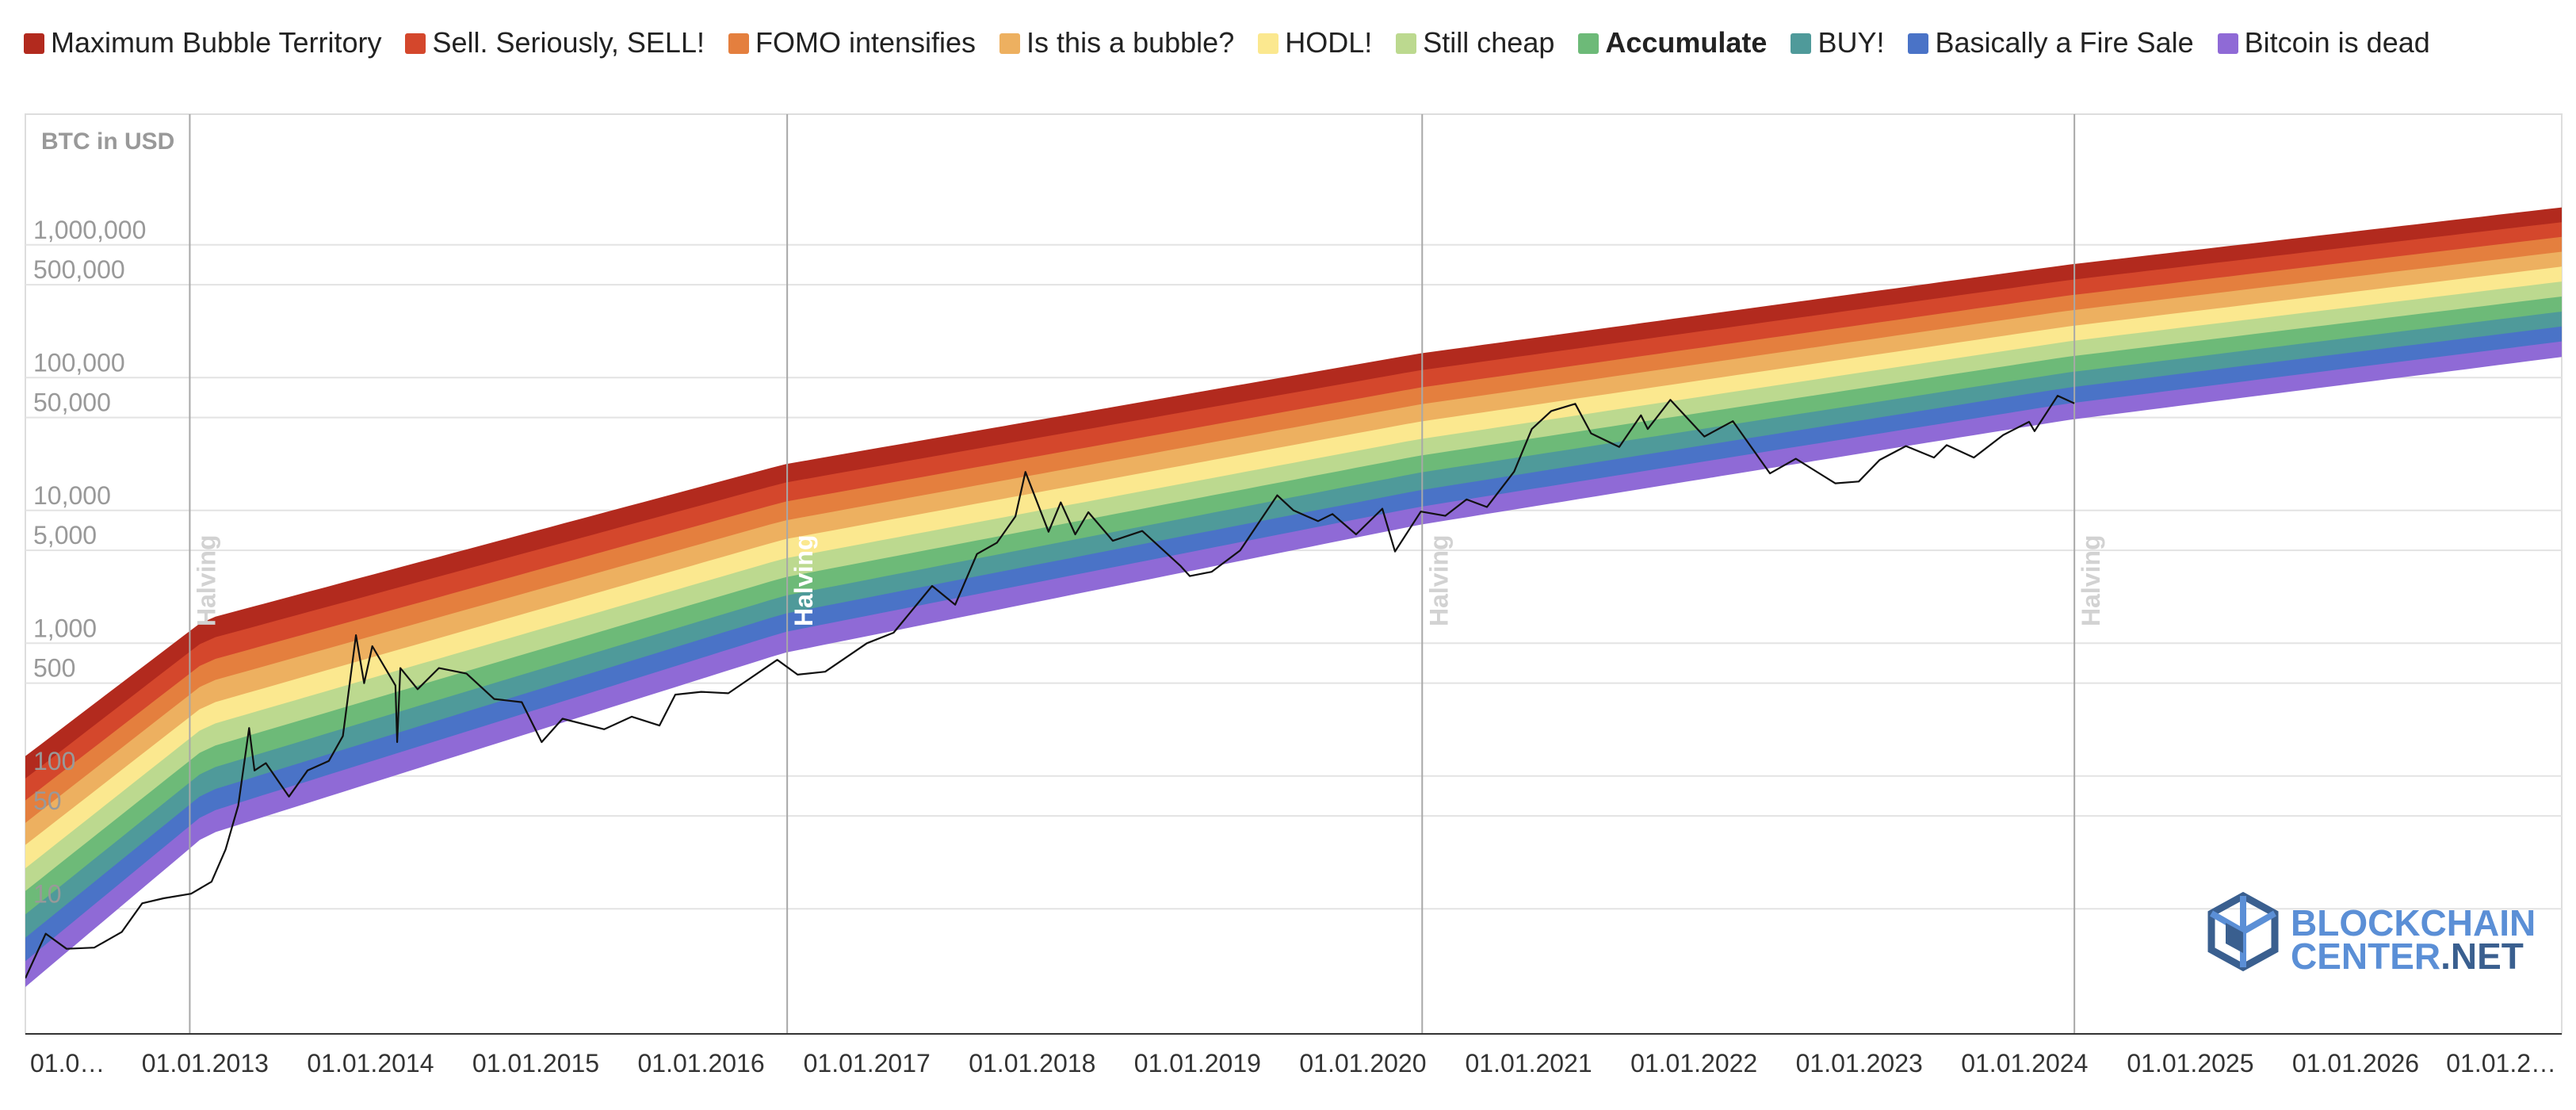 The image size is (2576, 1110). Describe the element at coordinates (867, 1063) in the screenshot. I see `x-tick-label: 01.01.2017` at that location.